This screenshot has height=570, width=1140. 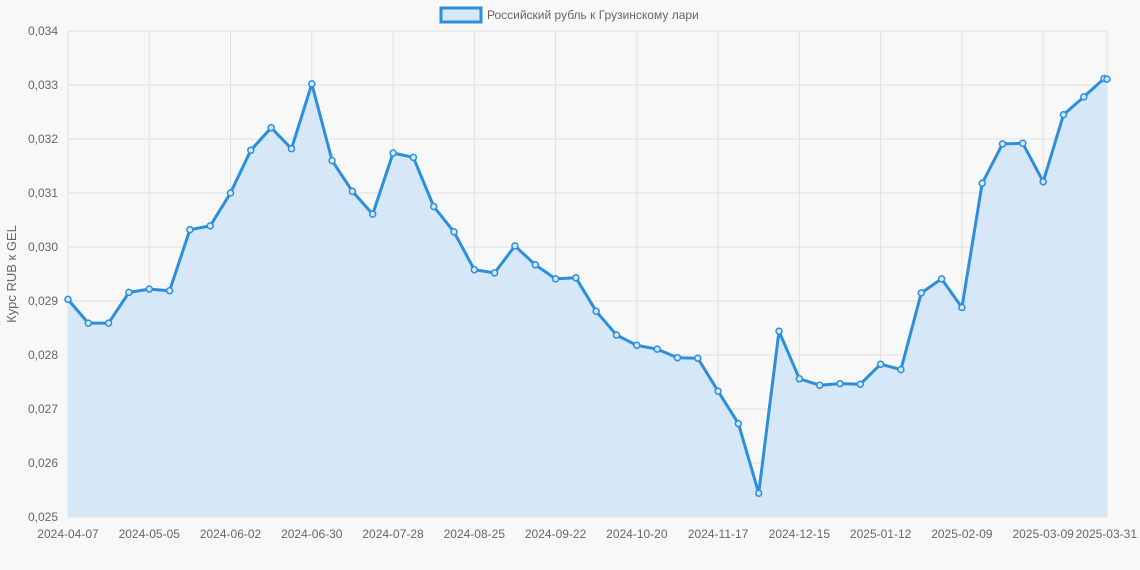 What do you see at coordinates (556, 534) in the screenshot?
I see `x-tick-label: 2024-09-22` at bounding box center [556, 534].